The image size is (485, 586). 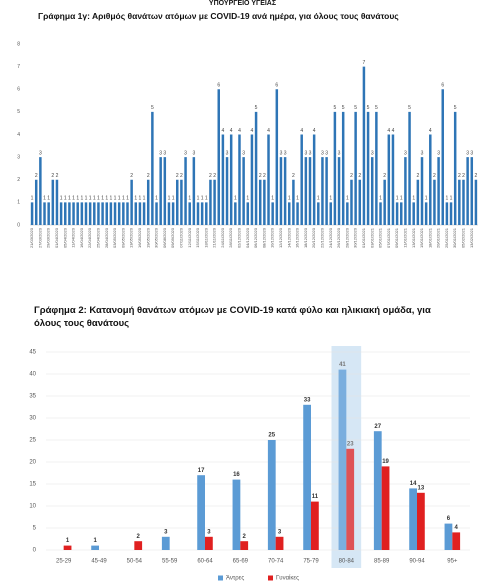 I want to click on x-tick-label: 05/04/2020, so click(x=64, y=237).